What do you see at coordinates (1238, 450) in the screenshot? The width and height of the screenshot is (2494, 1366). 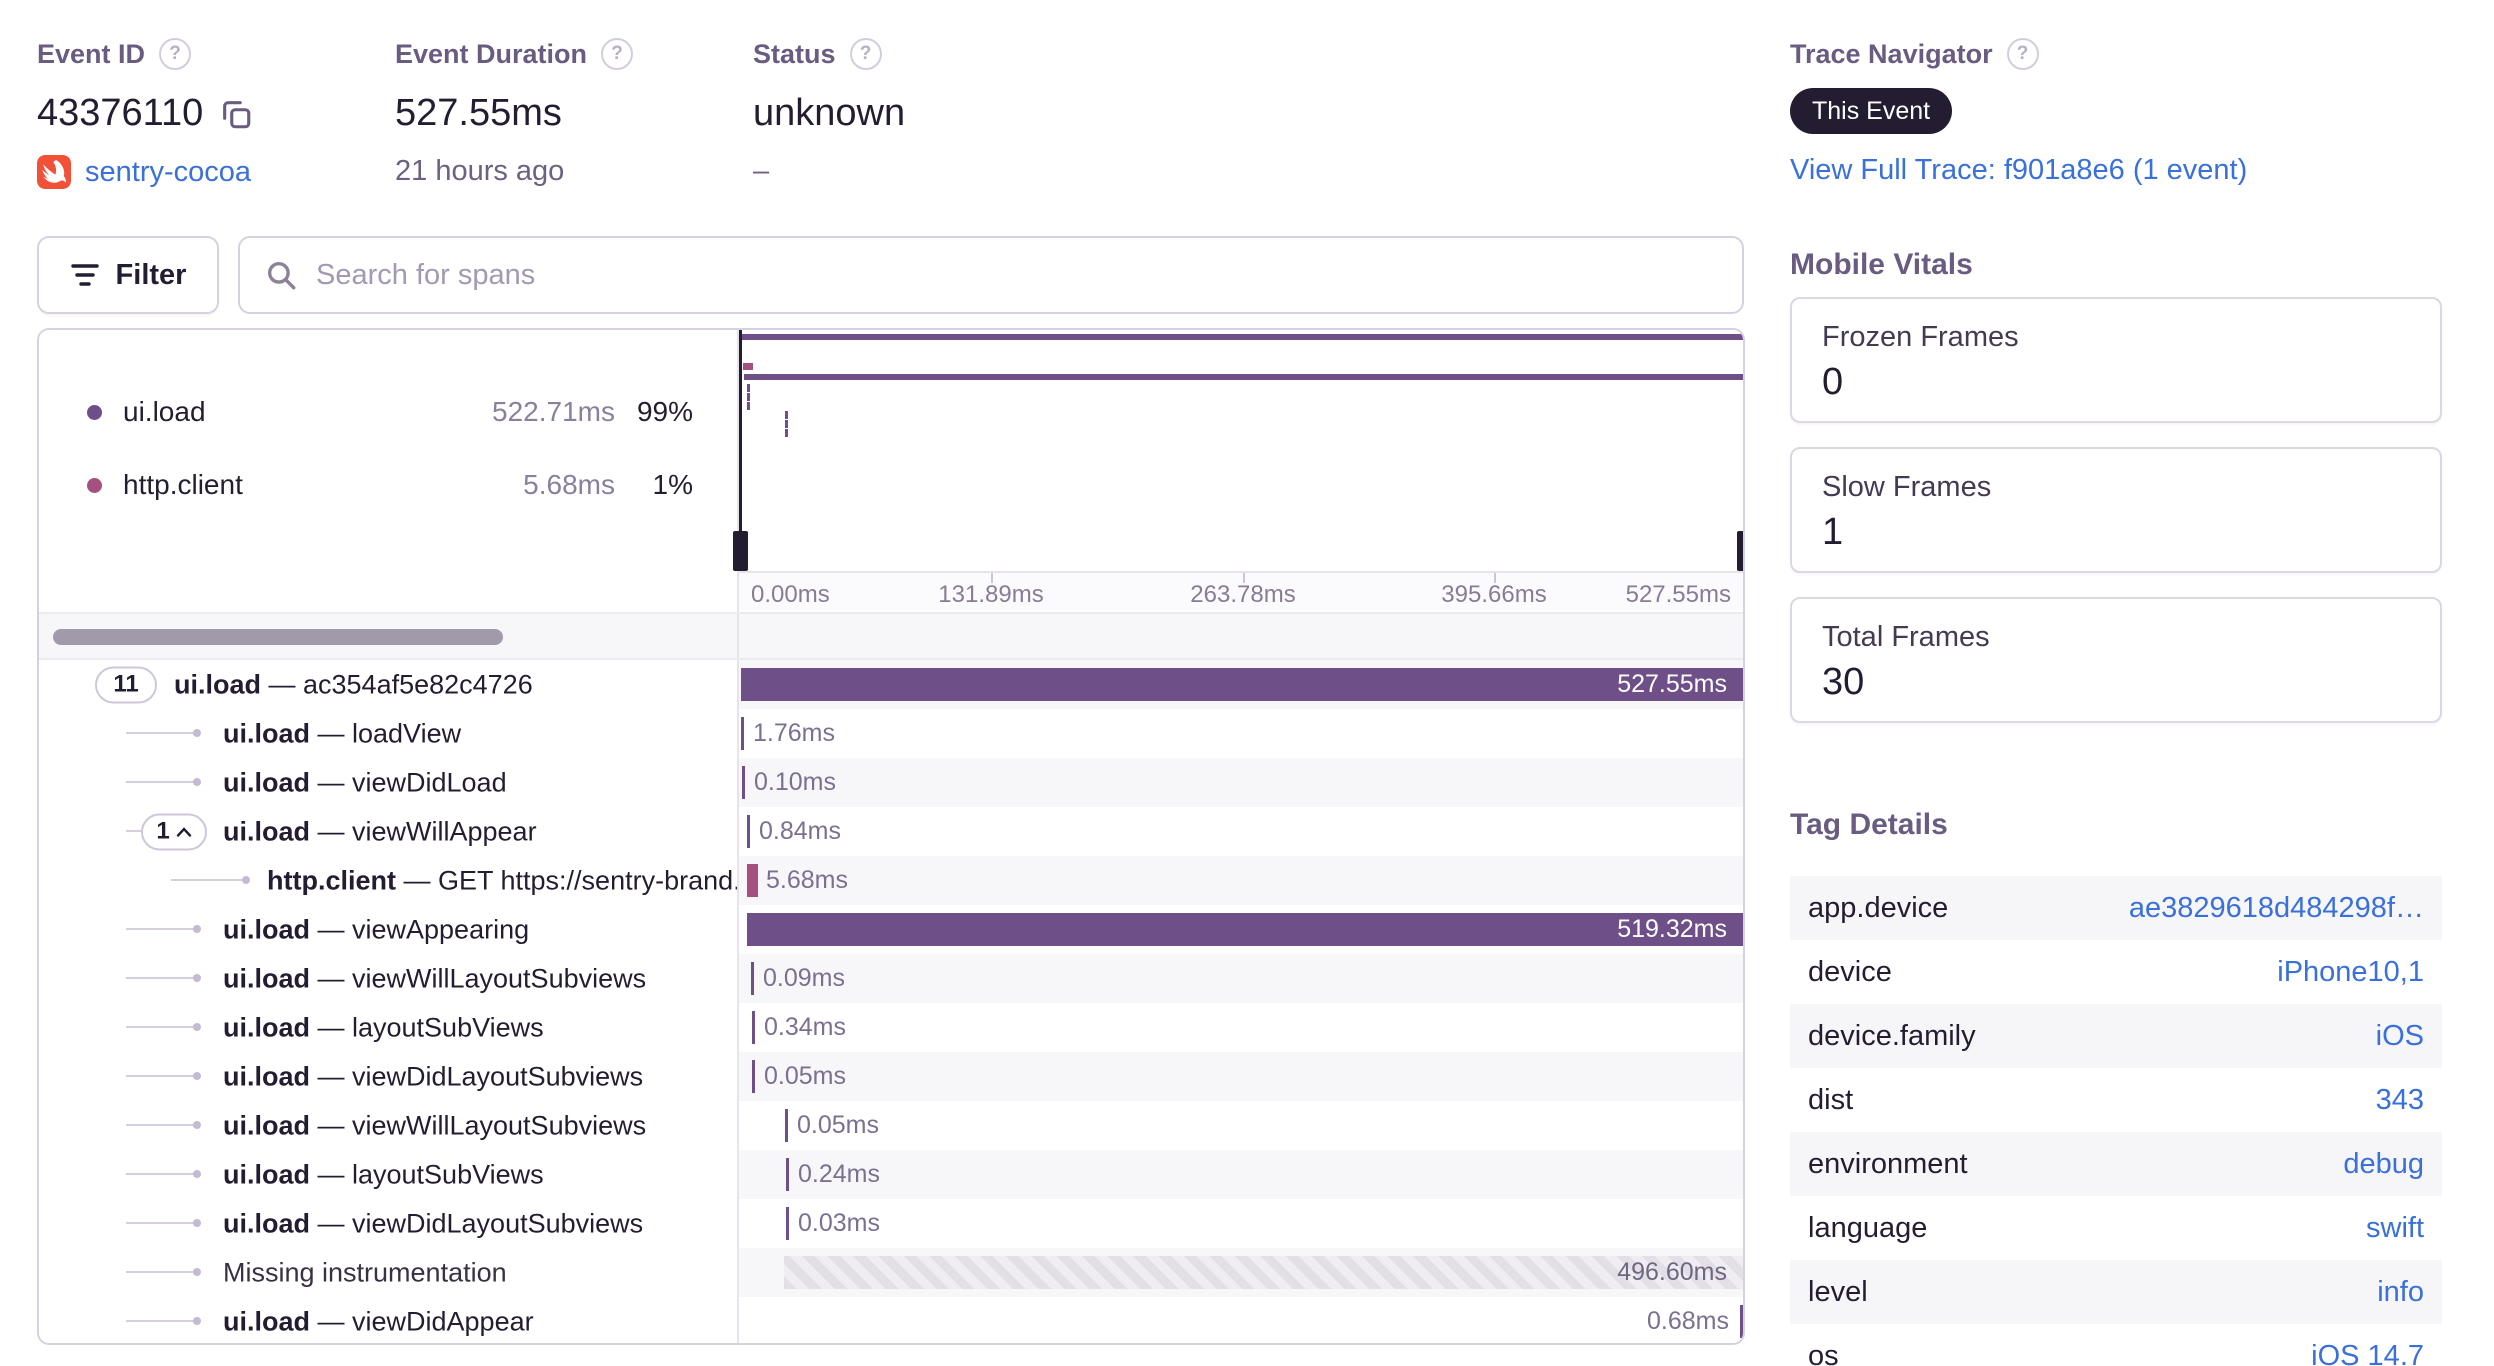 I see `minimap-viewport` at bounding box center [1238, 450].